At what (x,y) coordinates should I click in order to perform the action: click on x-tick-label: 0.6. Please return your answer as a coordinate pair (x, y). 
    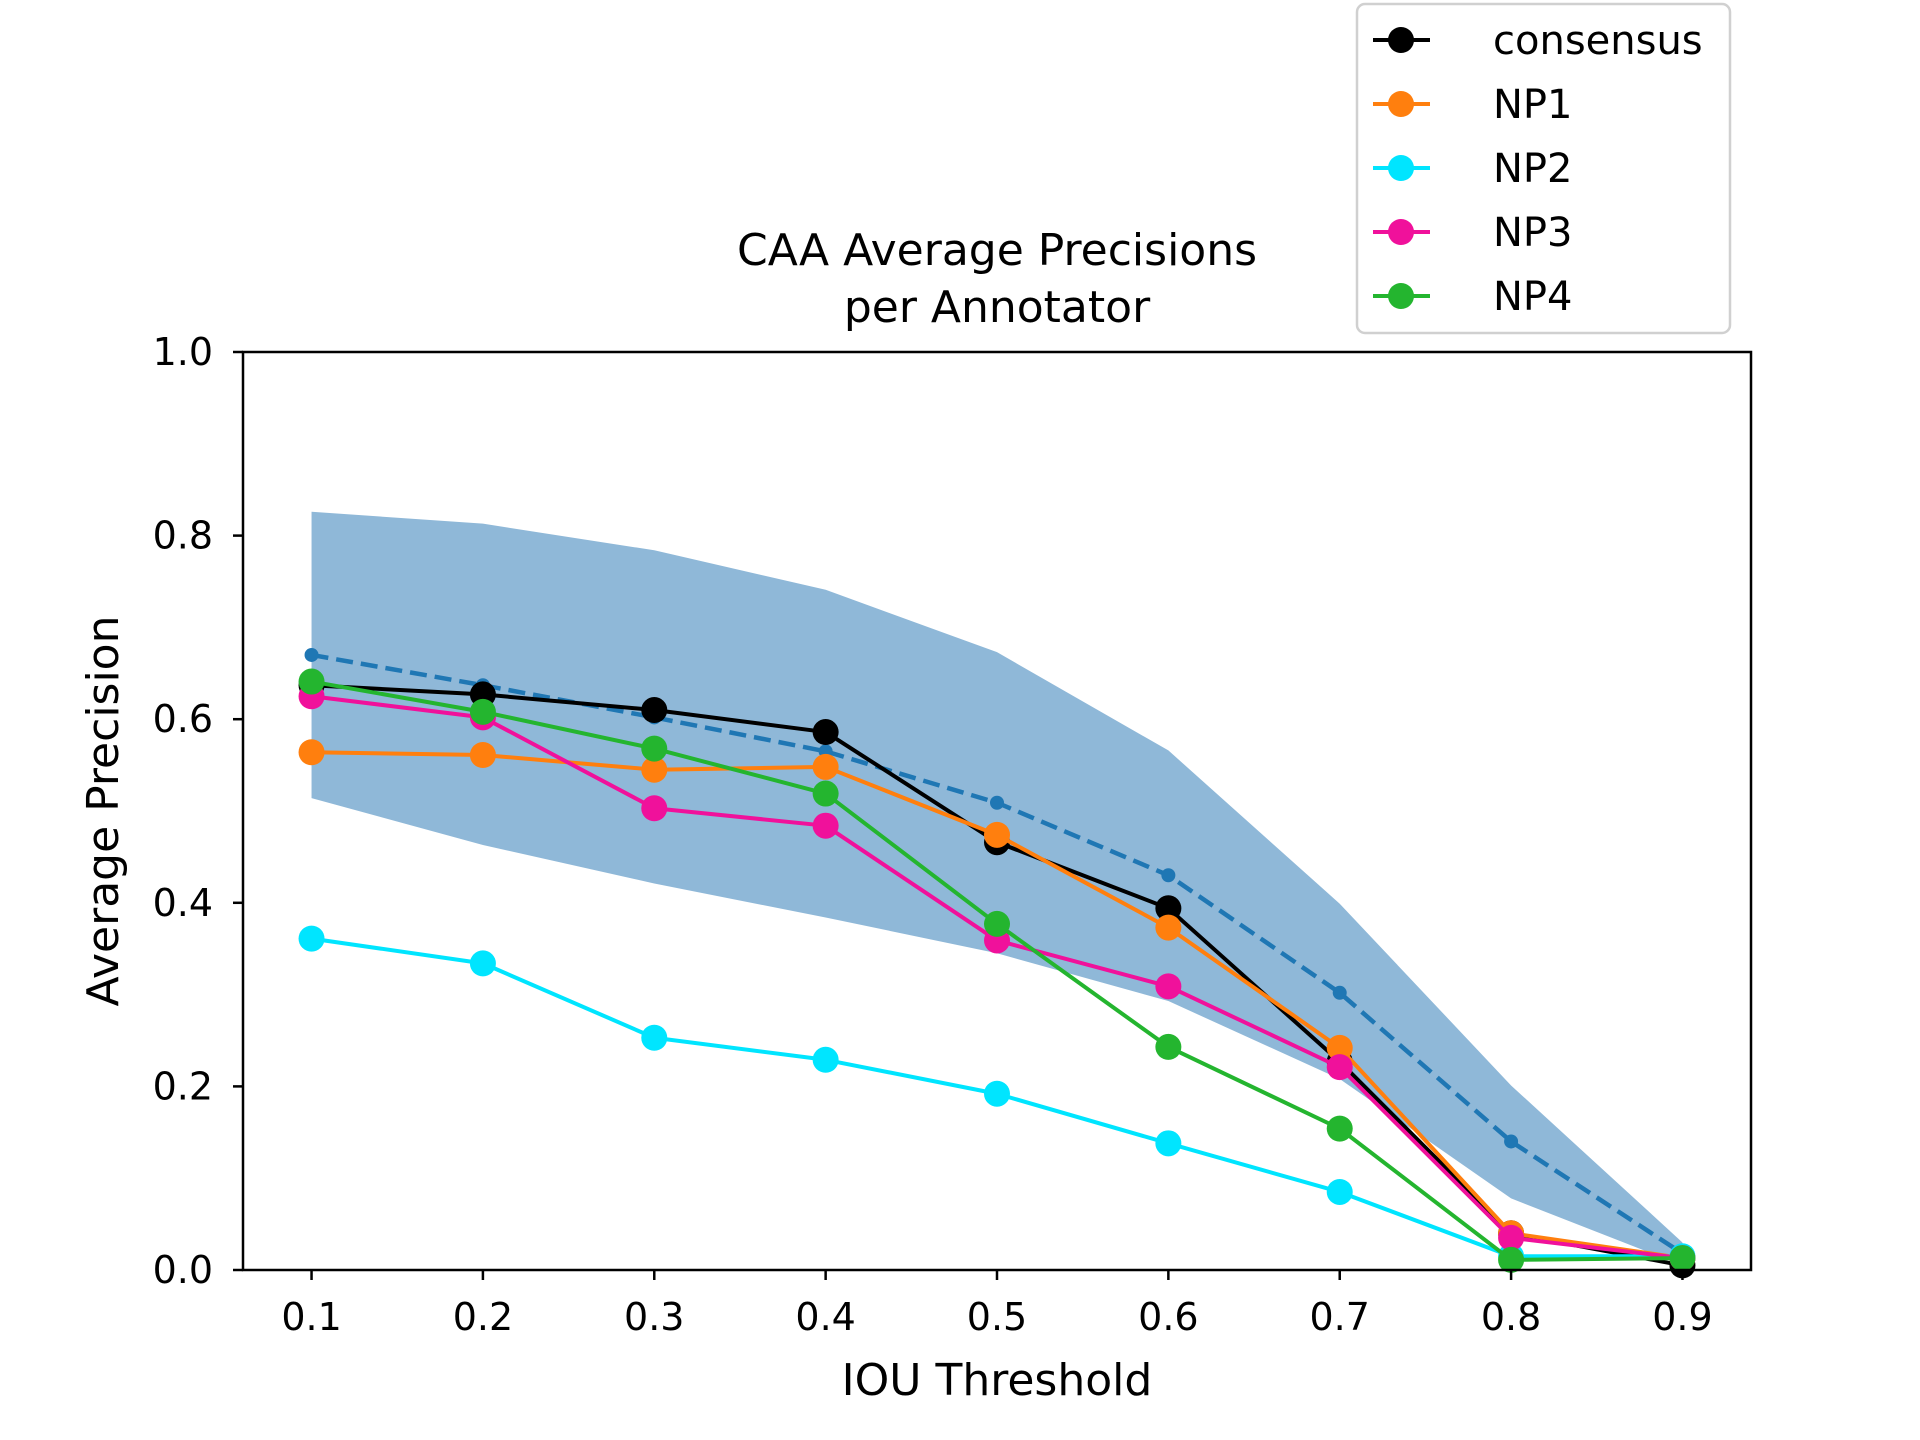
    Looking at the image, I should click on (1168, 1317).